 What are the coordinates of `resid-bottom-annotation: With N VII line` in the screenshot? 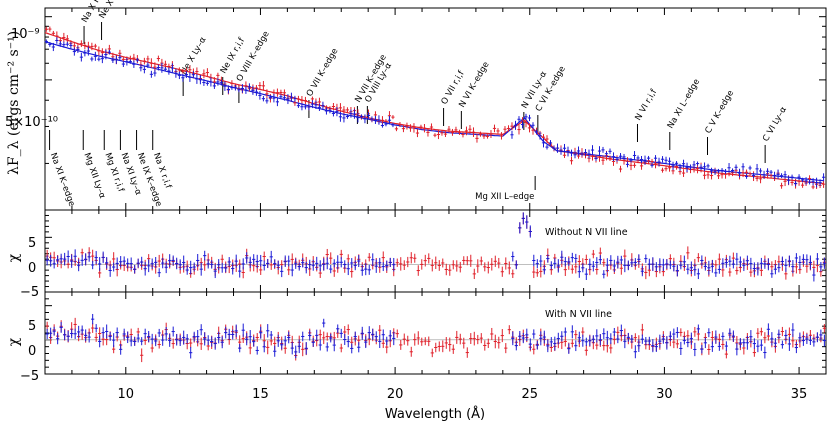 It's located at (578, 314).